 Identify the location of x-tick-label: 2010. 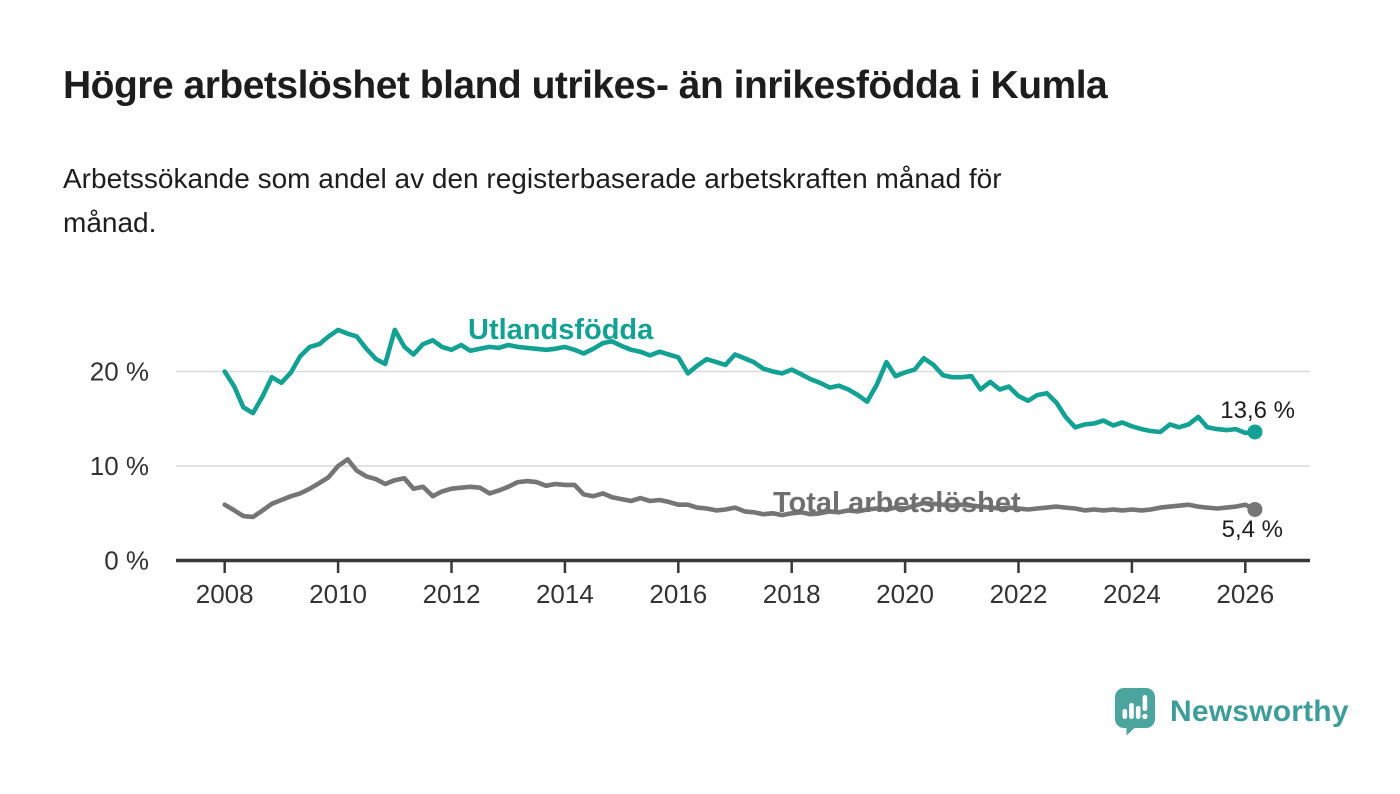
(338, 594).